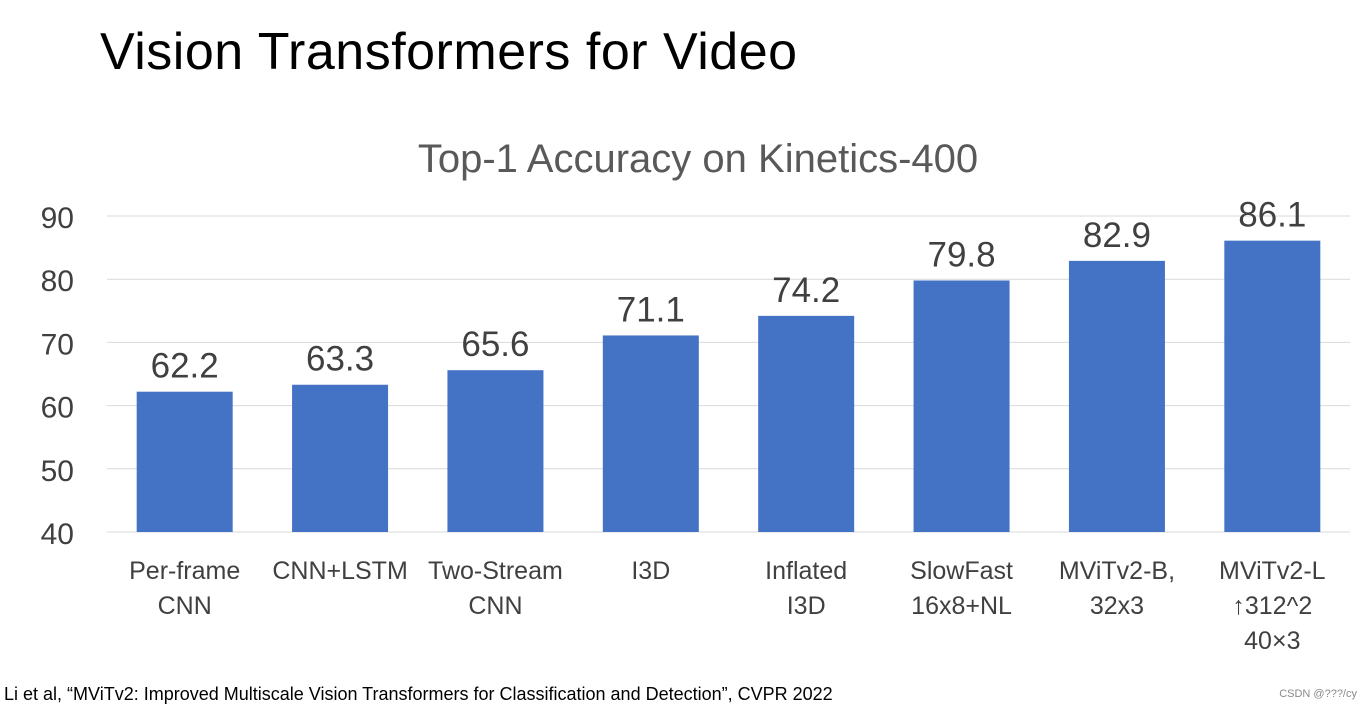  What do you see at coordinates (961, 588) in the screenshot?
I see `x-tick-label: SlowFast 16x8+NL` at bounding box center [961, 588].